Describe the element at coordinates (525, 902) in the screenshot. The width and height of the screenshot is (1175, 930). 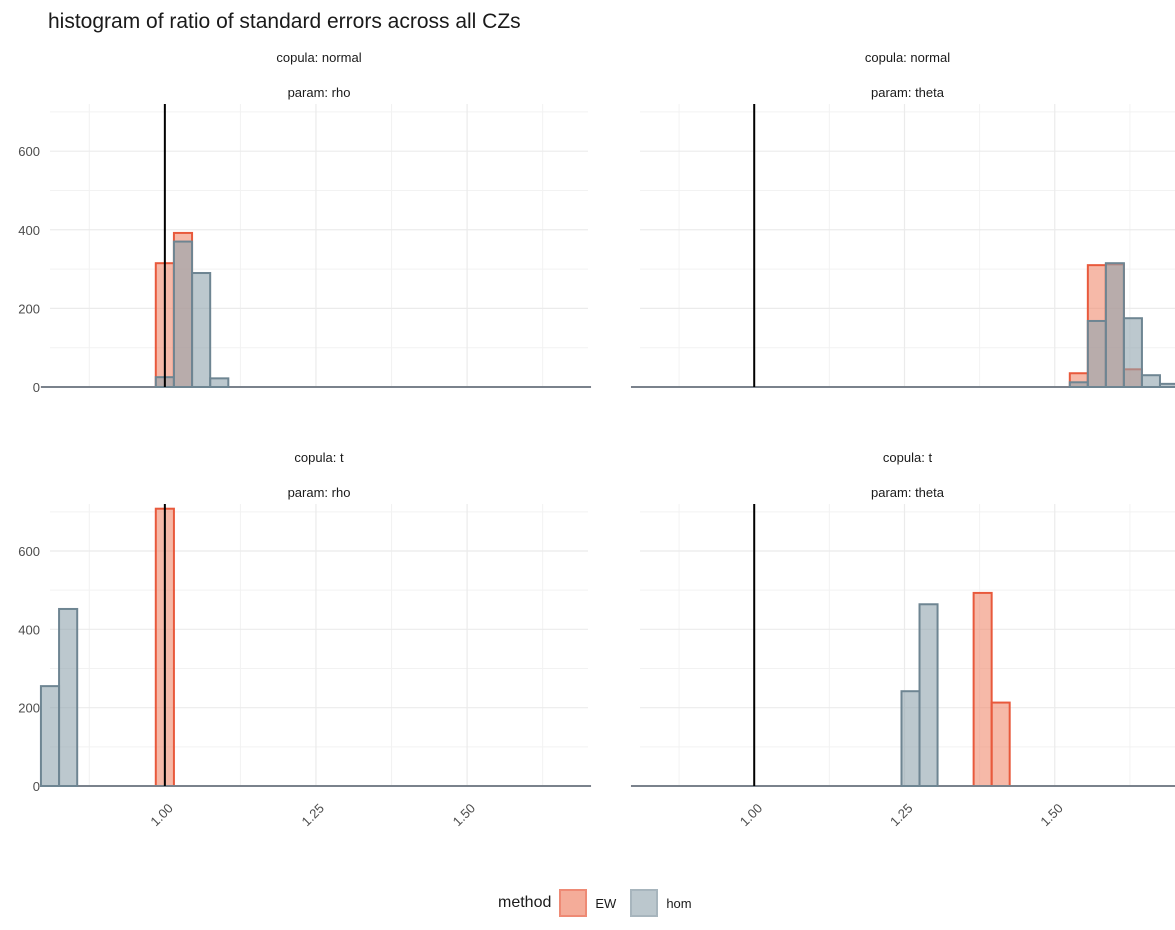
I see `legend-title: method` at that location.